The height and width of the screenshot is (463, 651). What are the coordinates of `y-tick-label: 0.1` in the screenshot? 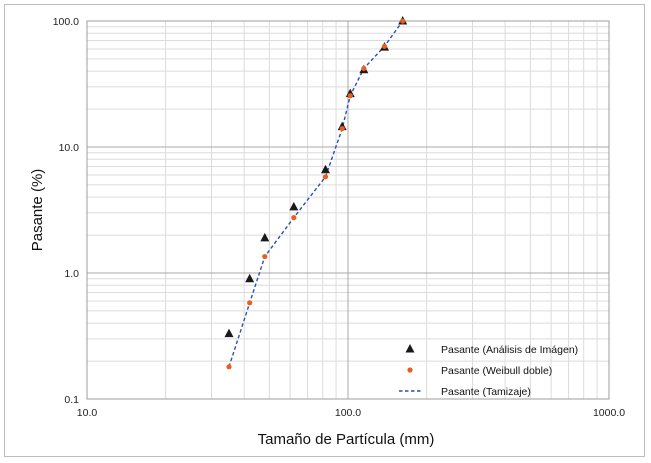 It's located at (71, 400).